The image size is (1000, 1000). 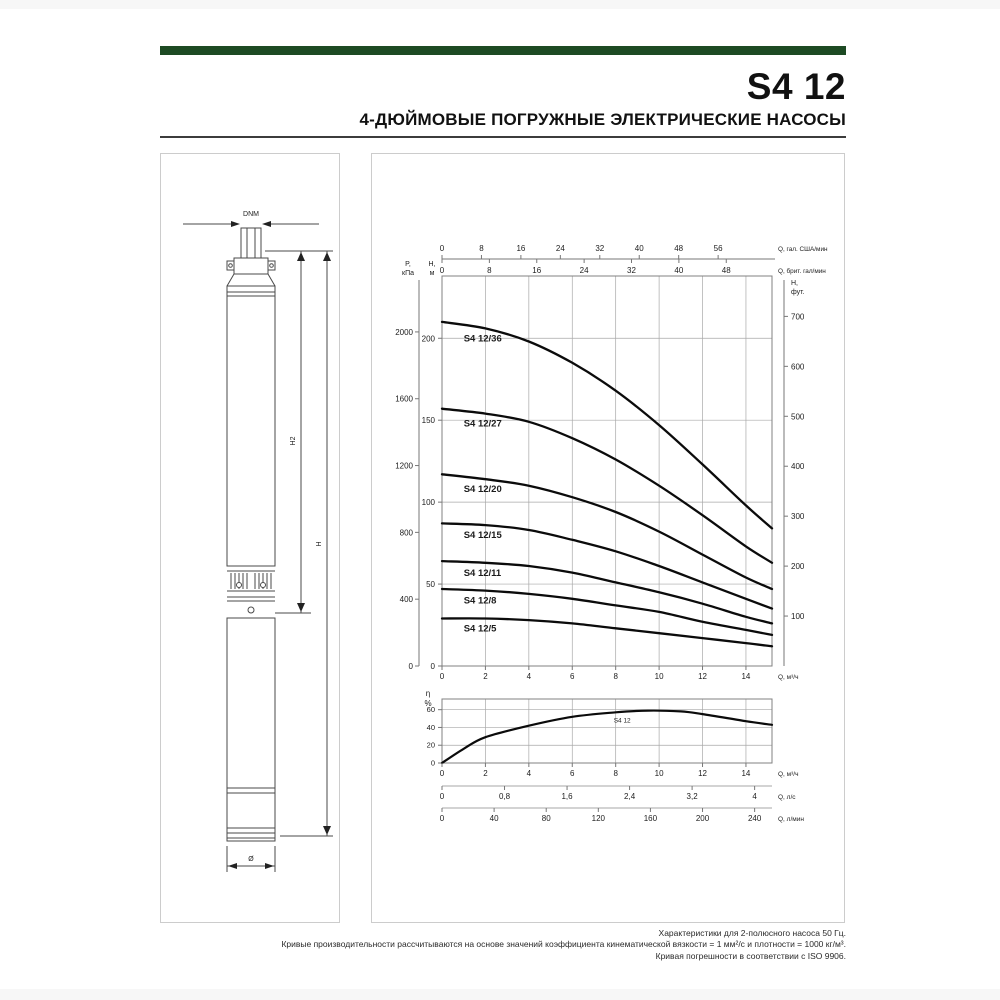 What do you see at coordinates (404, 332) in the screenshot?
I see `svg-text: 2000` at bounding box center [404, 332].